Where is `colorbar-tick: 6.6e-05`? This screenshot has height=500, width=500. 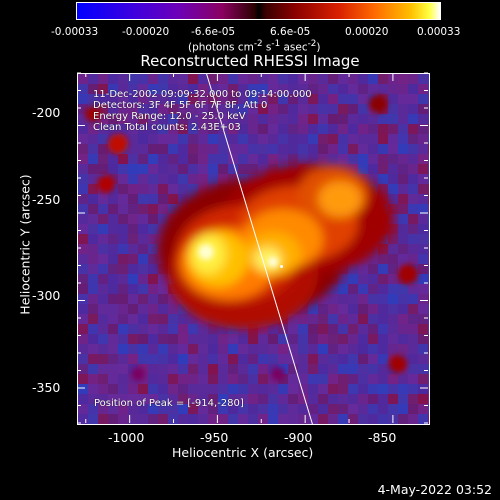
colorbar-tick: 6.6e-05 is located at coordinates (290, 32).